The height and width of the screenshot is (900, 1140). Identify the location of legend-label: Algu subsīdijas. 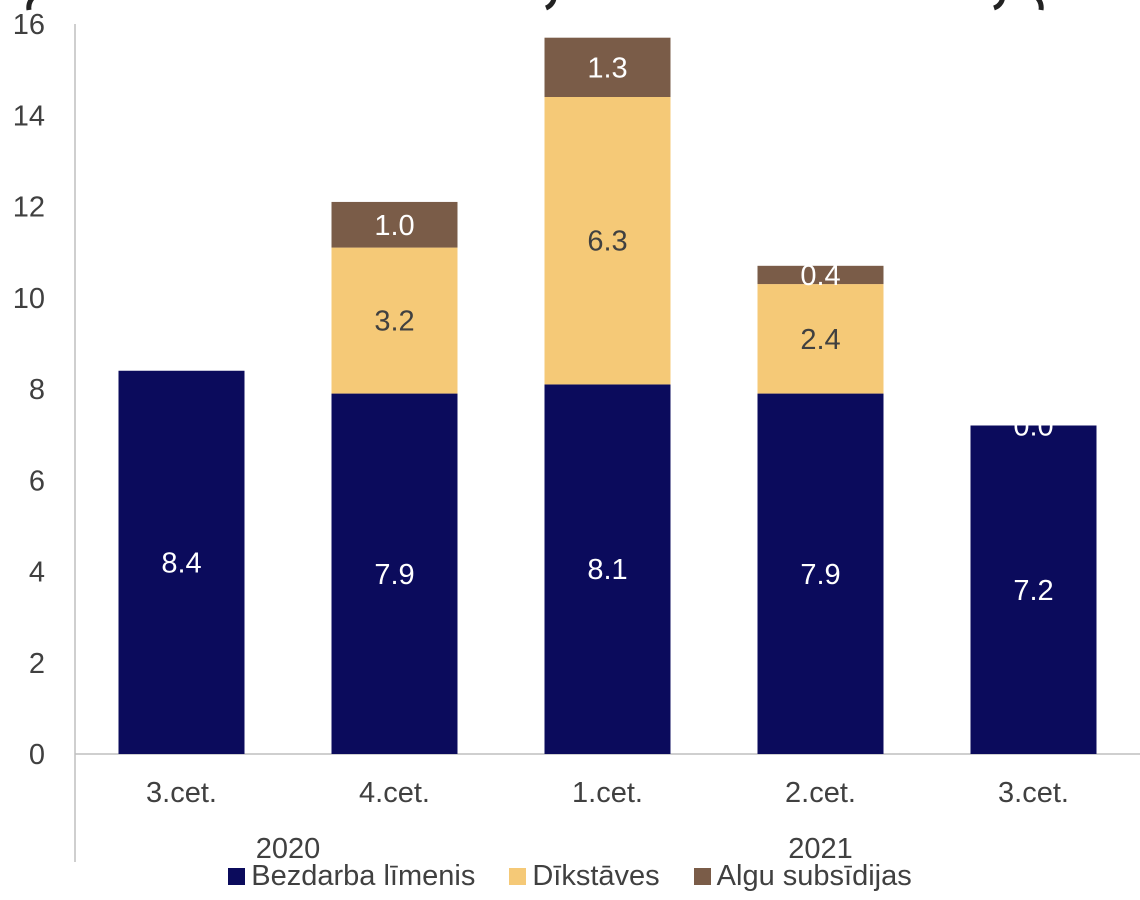
(814, 875).